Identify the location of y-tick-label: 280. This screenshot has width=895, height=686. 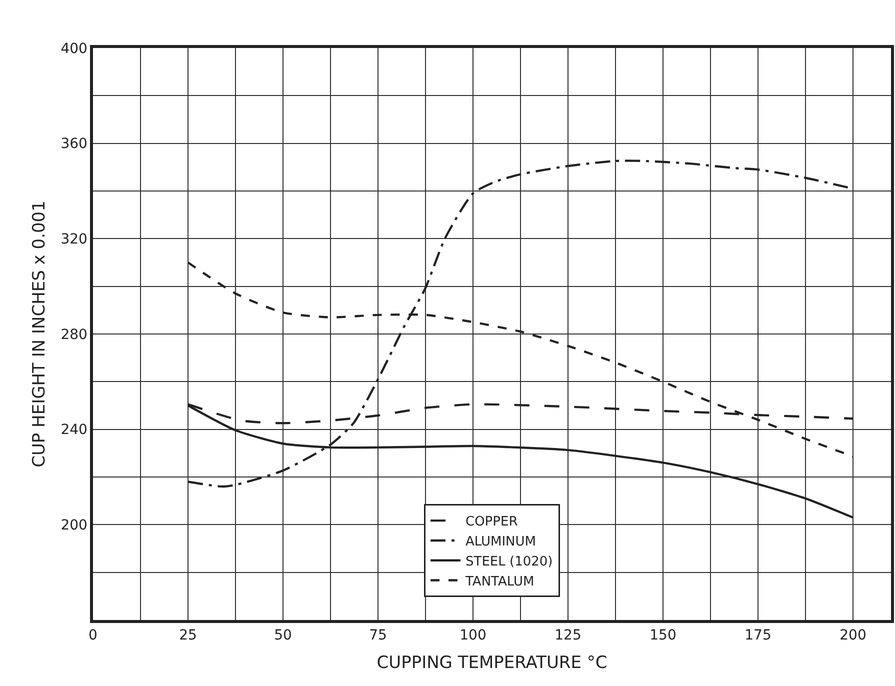
(74, 334).